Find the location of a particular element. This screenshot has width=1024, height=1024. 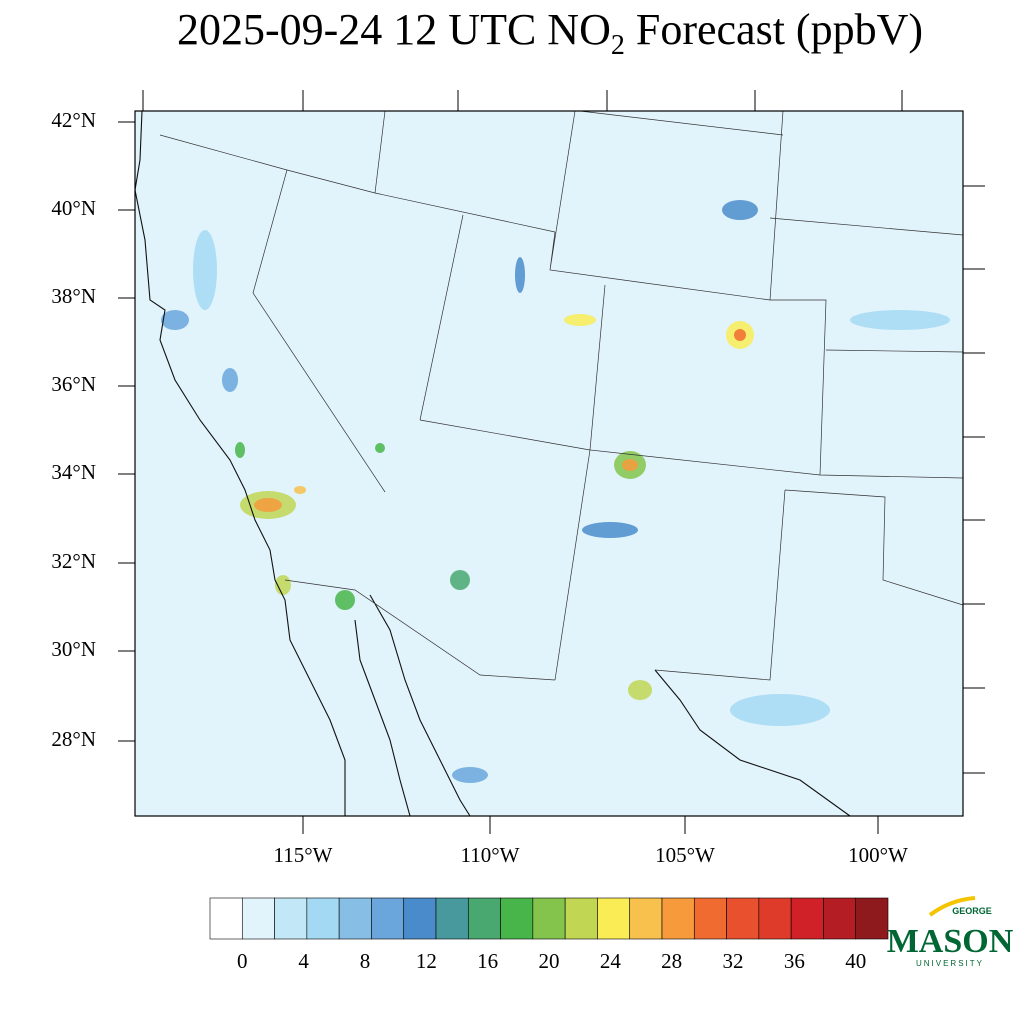

lon-label: 115°W is located at coordinates (303, 855).